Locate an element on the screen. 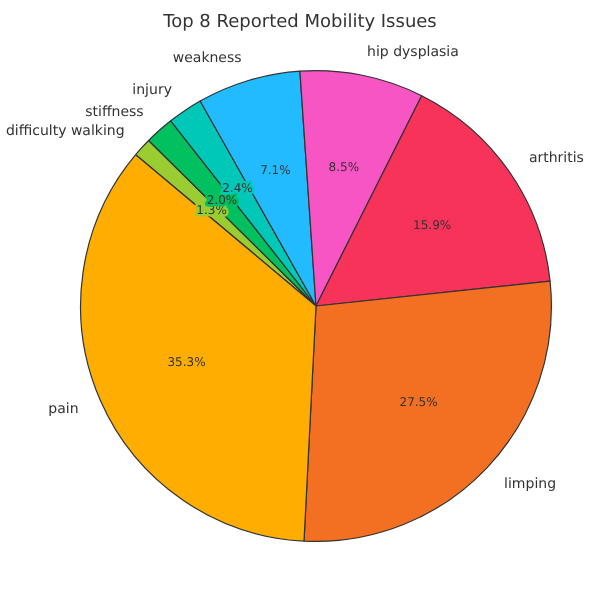 The height and width of the screenshot is (592, 600). chart-title: Top 8 Reported Mobility Issues is located at coordinates (299, 22).